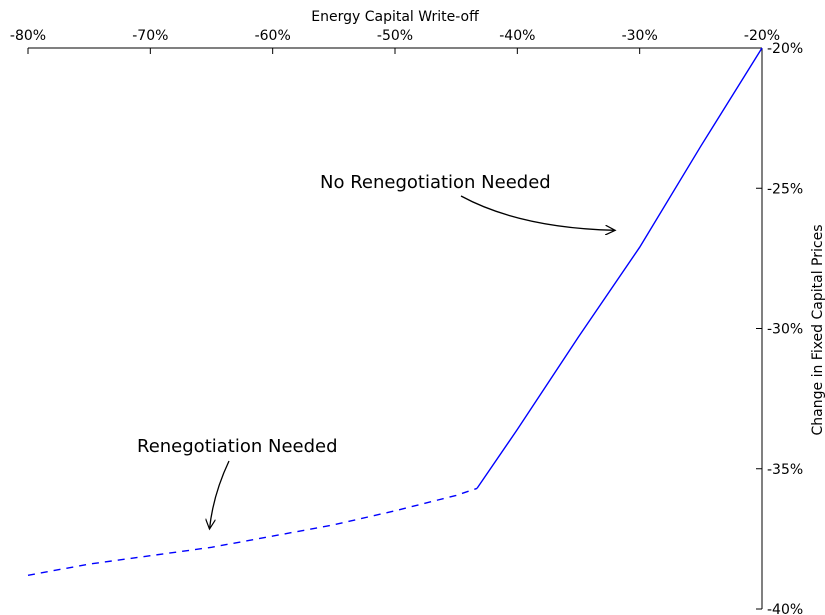  I want to click on x-tick-label: -30%, so click(640, 36).